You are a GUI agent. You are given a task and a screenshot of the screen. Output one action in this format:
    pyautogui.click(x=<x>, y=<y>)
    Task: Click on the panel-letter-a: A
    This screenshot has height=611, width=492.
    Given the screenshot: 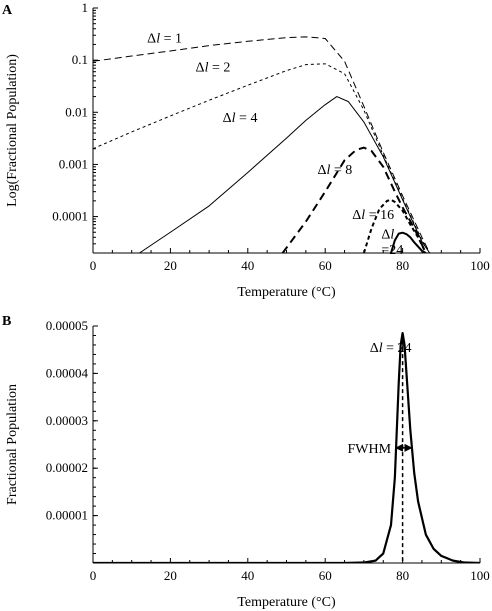 What is the action you would take?
    pyautogui.click(x=7, y=10)
    